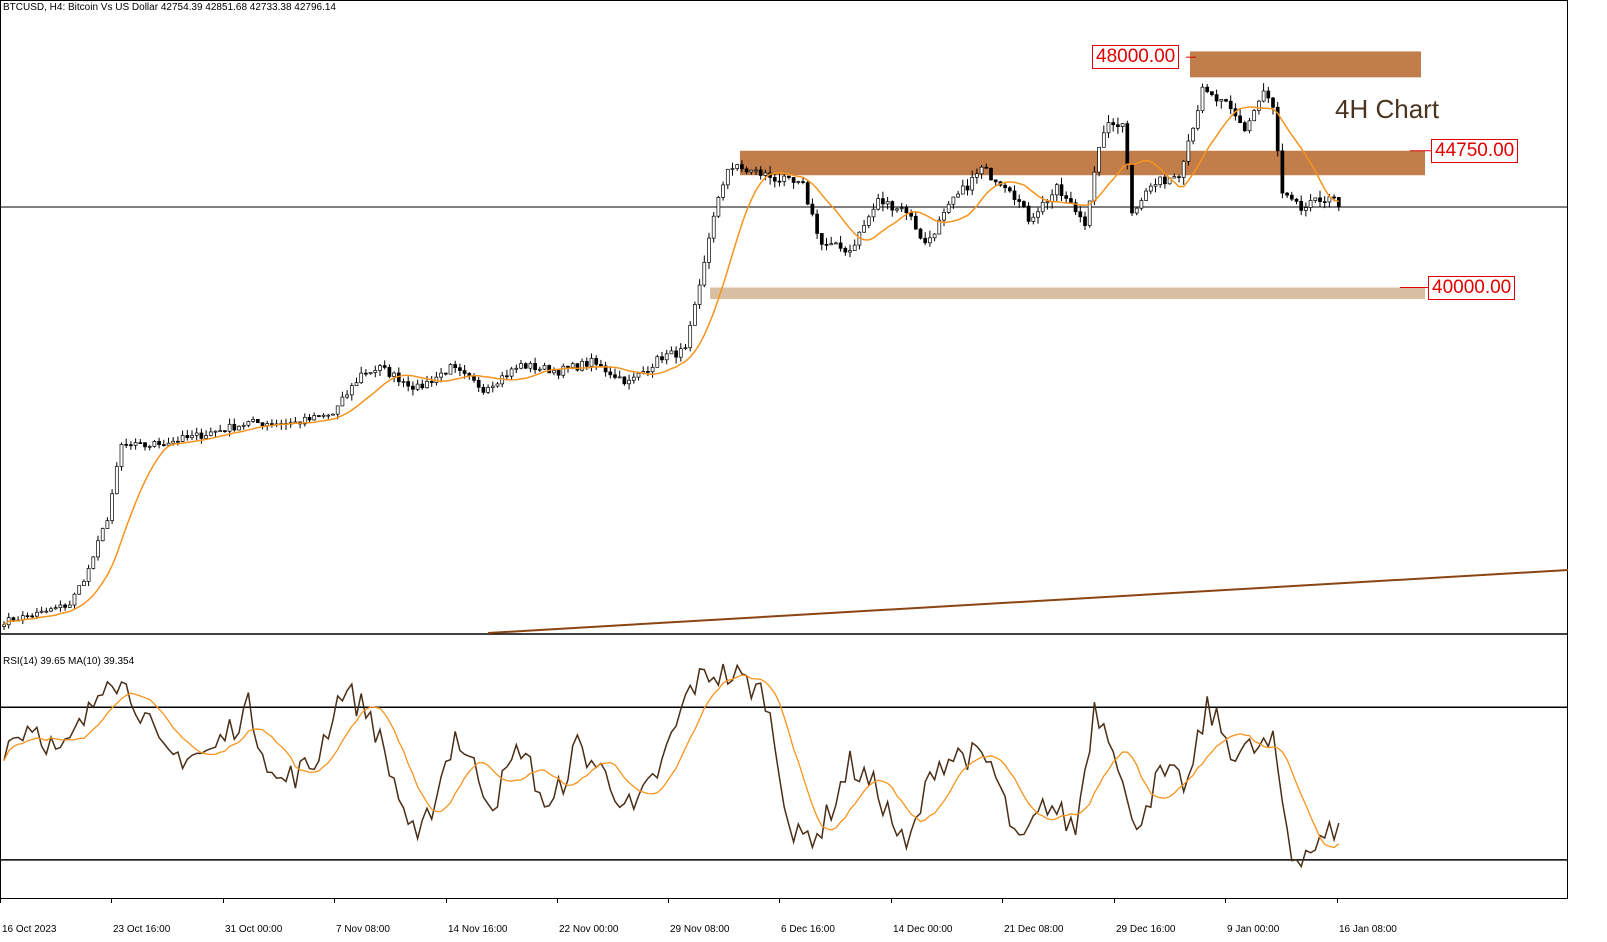 This screenshot has height=942, width=1607. I want to click on x-tick-label: 29 Nov 08:00, so click(700, 929).